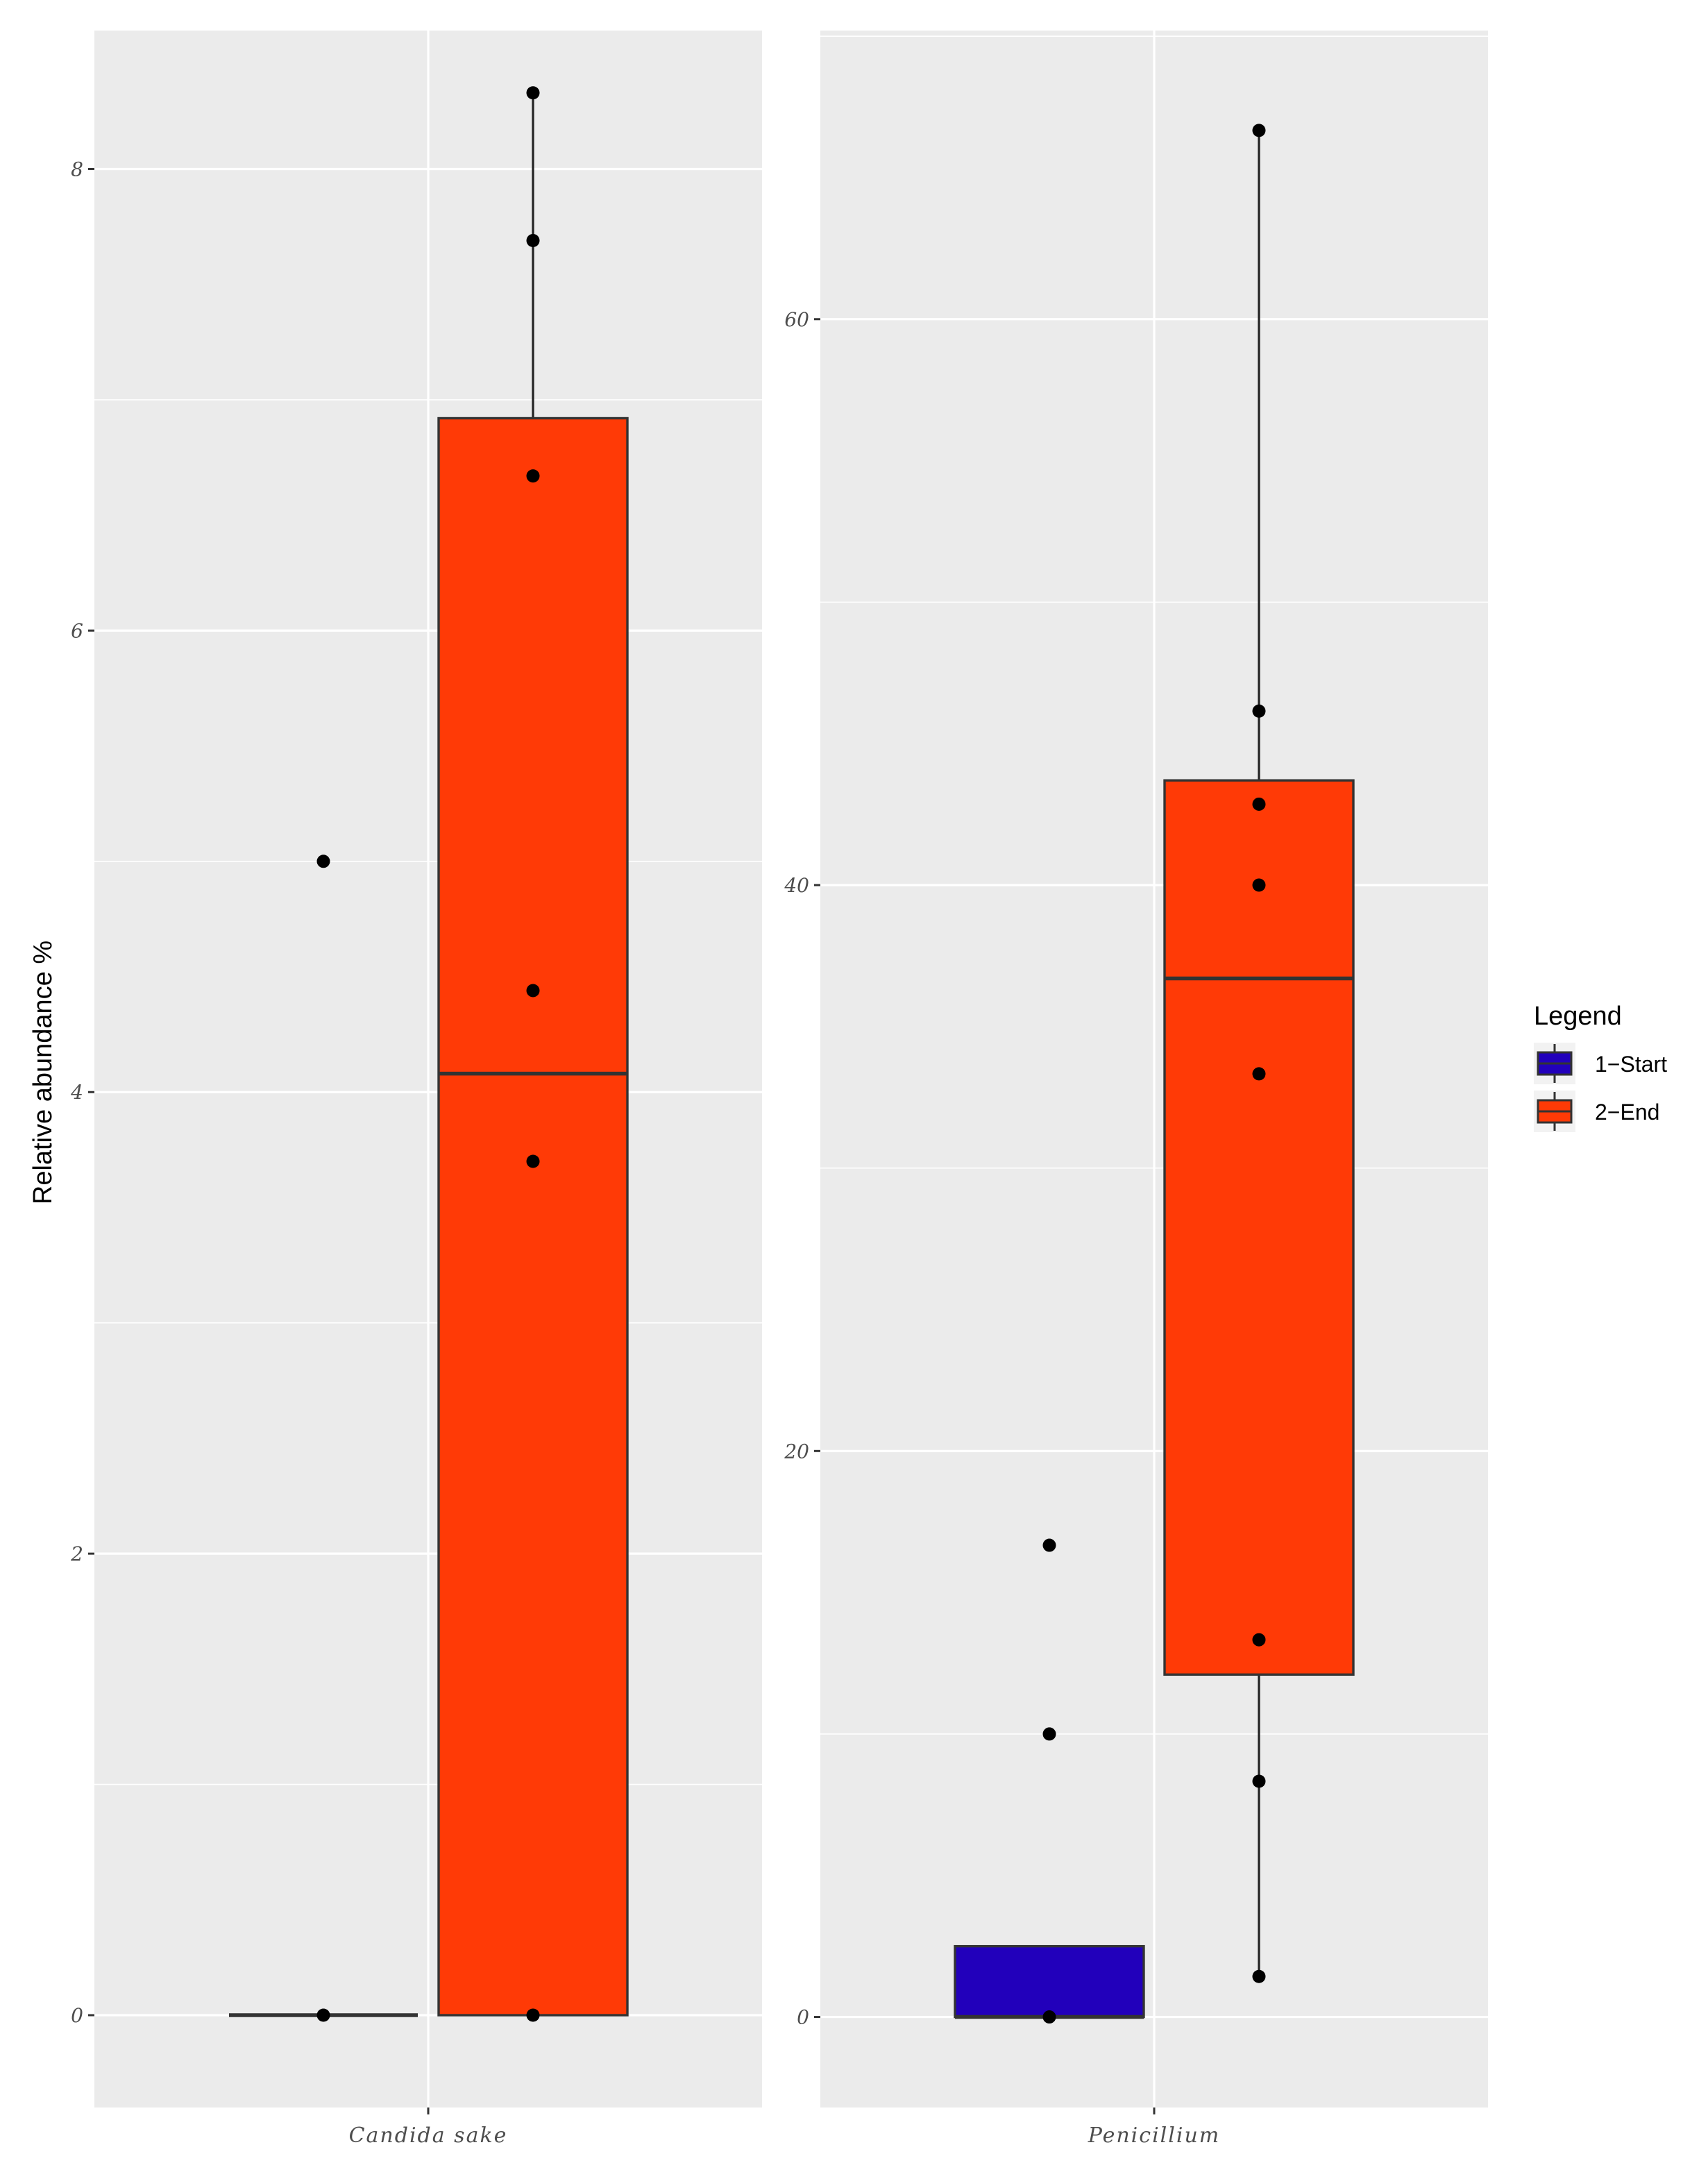  Describe the element at coordinates (1601, 1087) in the screenshot. I see `legend-keys: 1−Start 2−End` at that location.